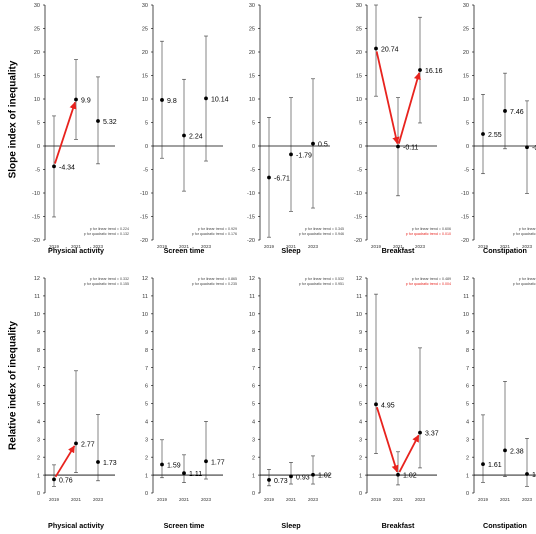 The image size is (536, 534). What do you see at coordinates (495, 465) in the screenshot?
I see `data-label: 1.61` at bounding box center [495, 465].